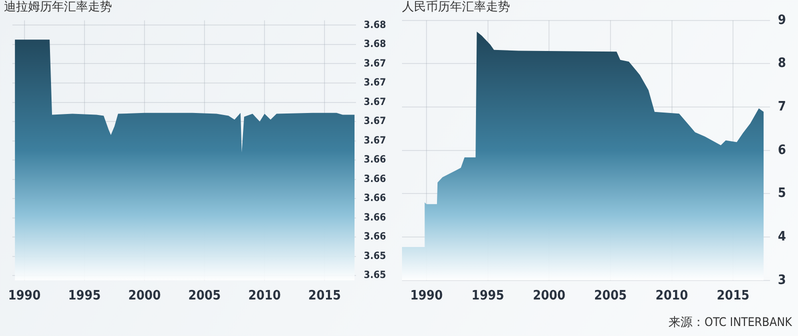 The image size is (798, 336). Describe the element at coordinates (456, 7) in the screenshot. I see `chart-title: 人民币历年汇率走势` at that location.